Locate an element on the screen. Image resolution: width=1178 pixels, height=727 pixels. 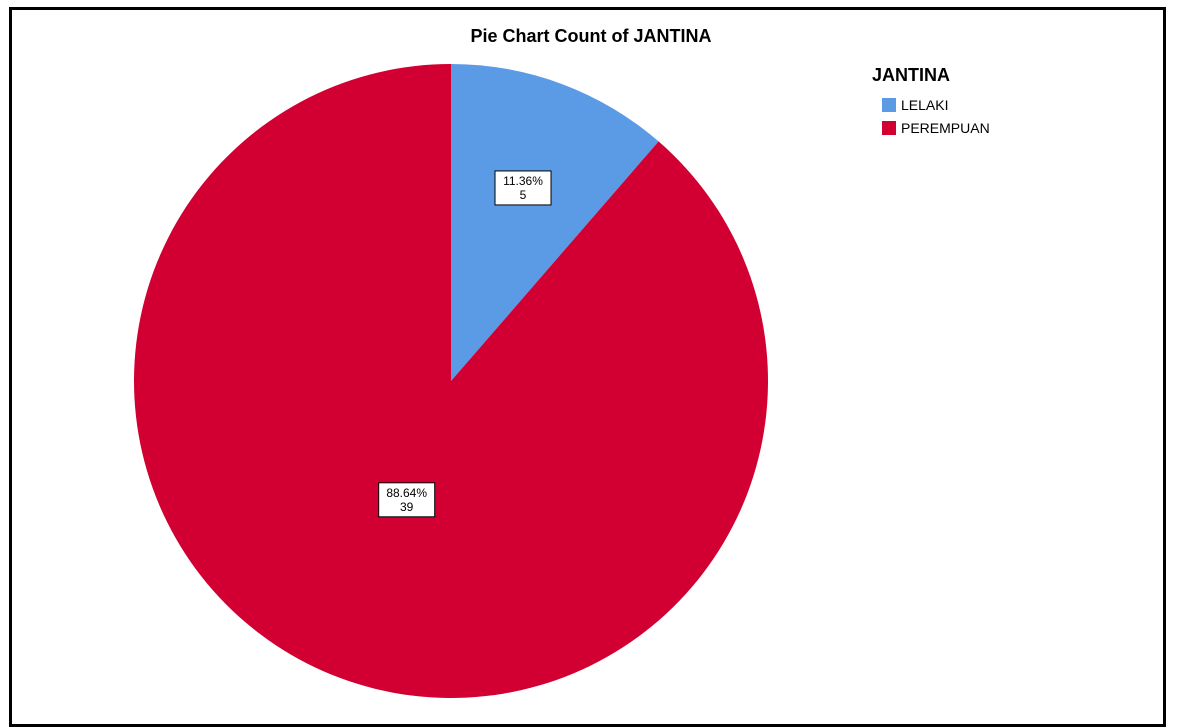
data-label-lelaki: 11.36%5 is located at coordinates (523, 188).